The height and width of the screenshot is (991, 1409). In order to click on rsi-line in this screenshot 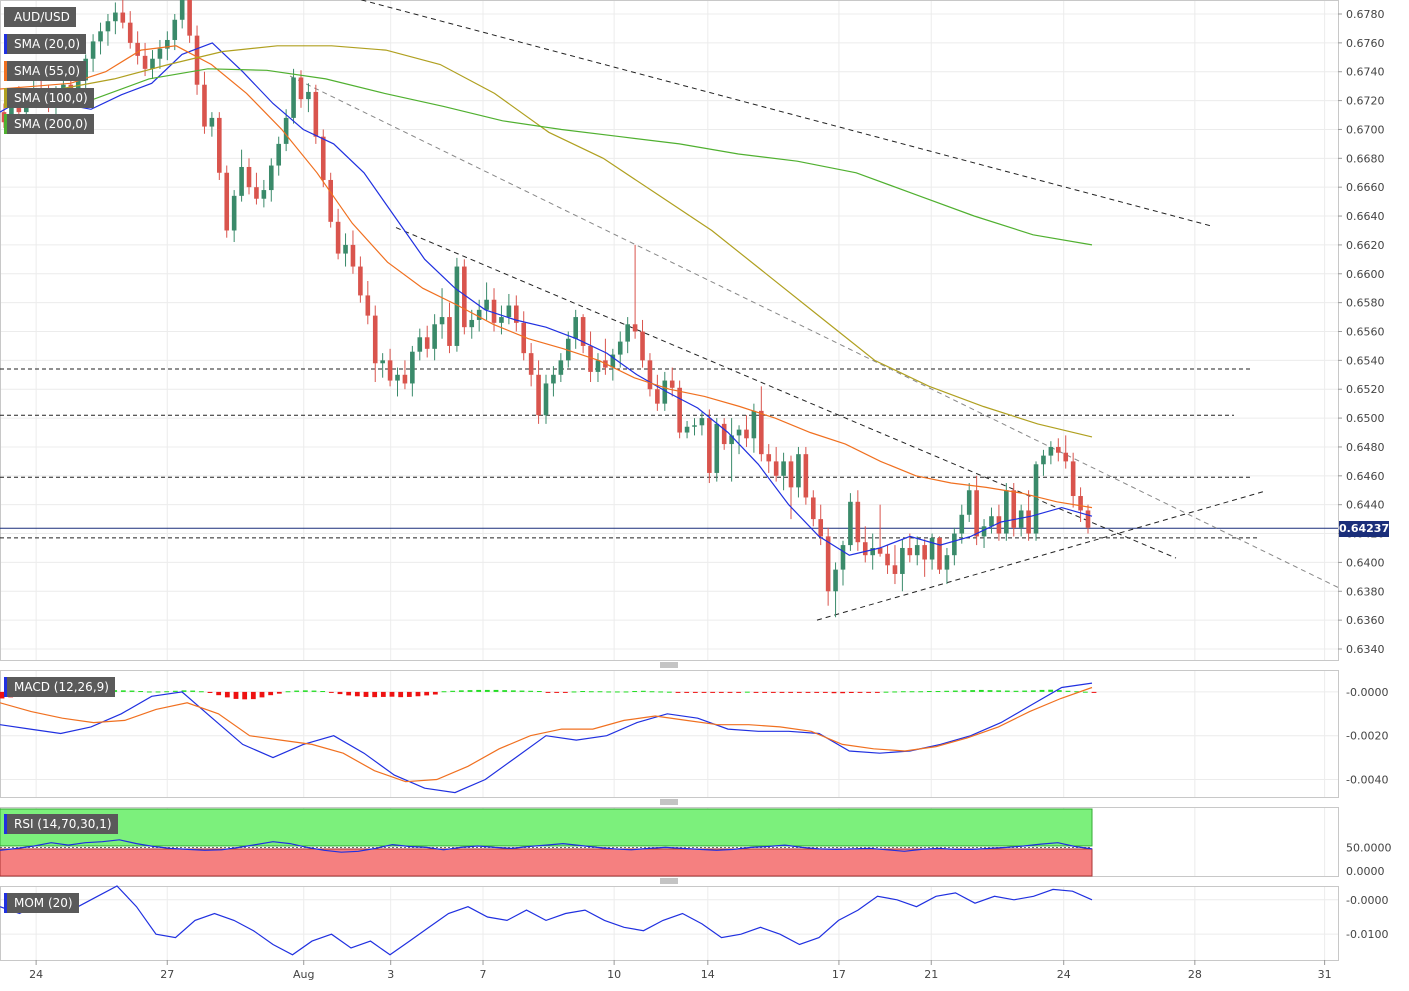, I will do `click(546, 846)`.